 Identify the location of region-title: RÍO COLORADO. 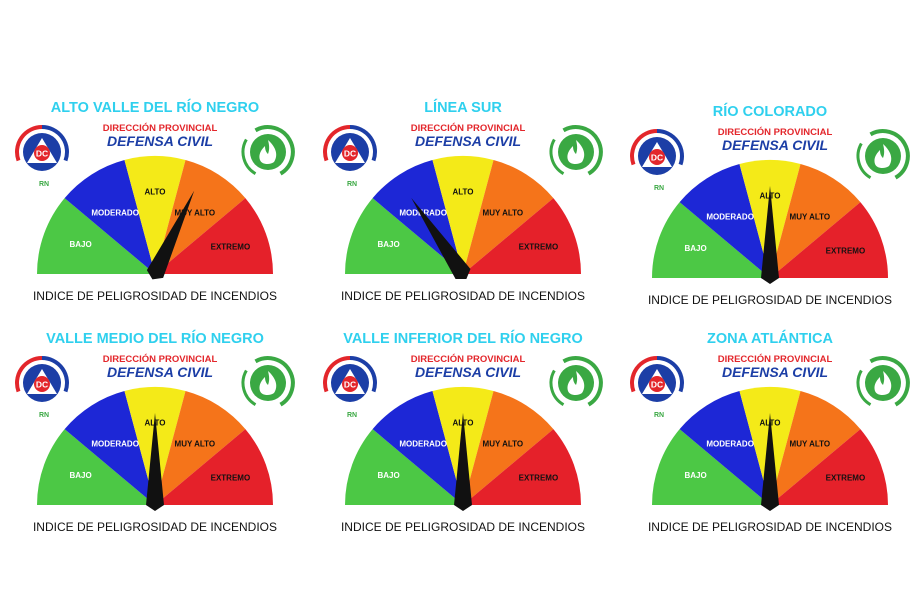
(770, 111).